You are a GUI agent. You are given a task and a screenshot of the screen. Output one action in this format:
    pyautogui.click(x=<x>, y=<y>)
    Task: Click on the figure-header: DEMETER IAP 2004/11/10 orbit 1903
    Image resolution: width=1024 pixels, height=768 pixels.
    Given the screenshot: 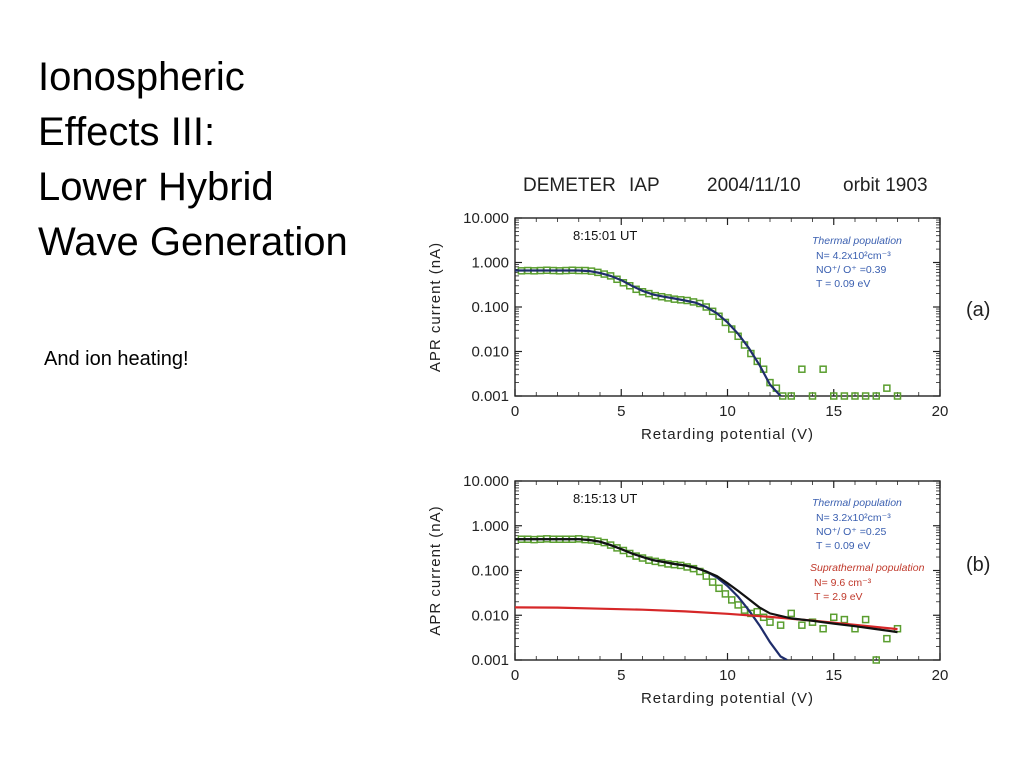 What is the action you would take?
    pyautogui.click(x=725, y=185)
    